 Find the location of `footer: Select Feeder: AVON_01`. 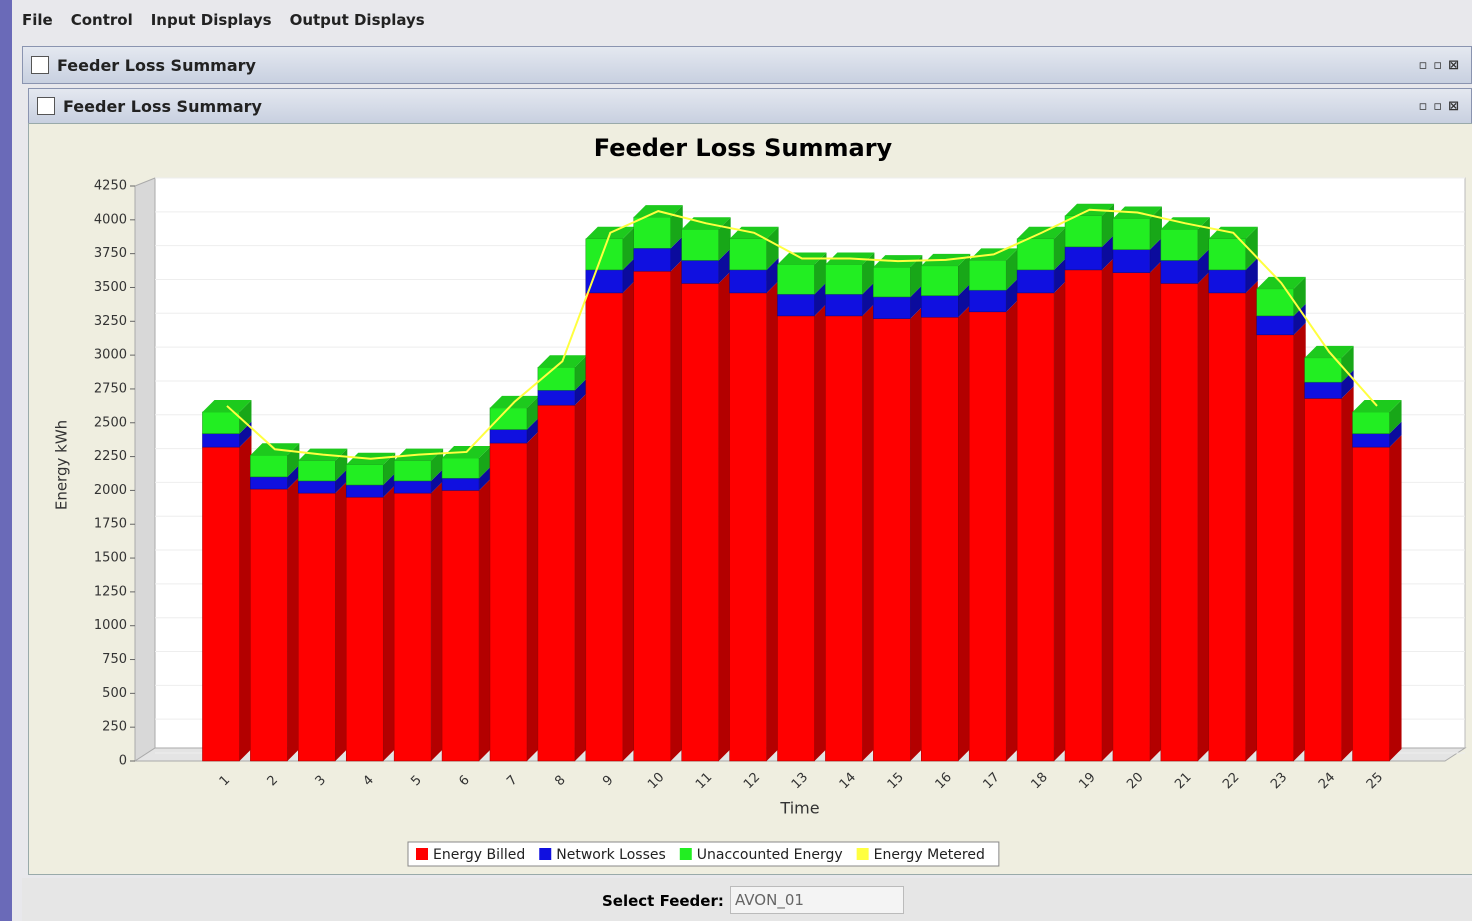

footer: Select Feeder: AVON_01 is located at coordinates (747, 899).